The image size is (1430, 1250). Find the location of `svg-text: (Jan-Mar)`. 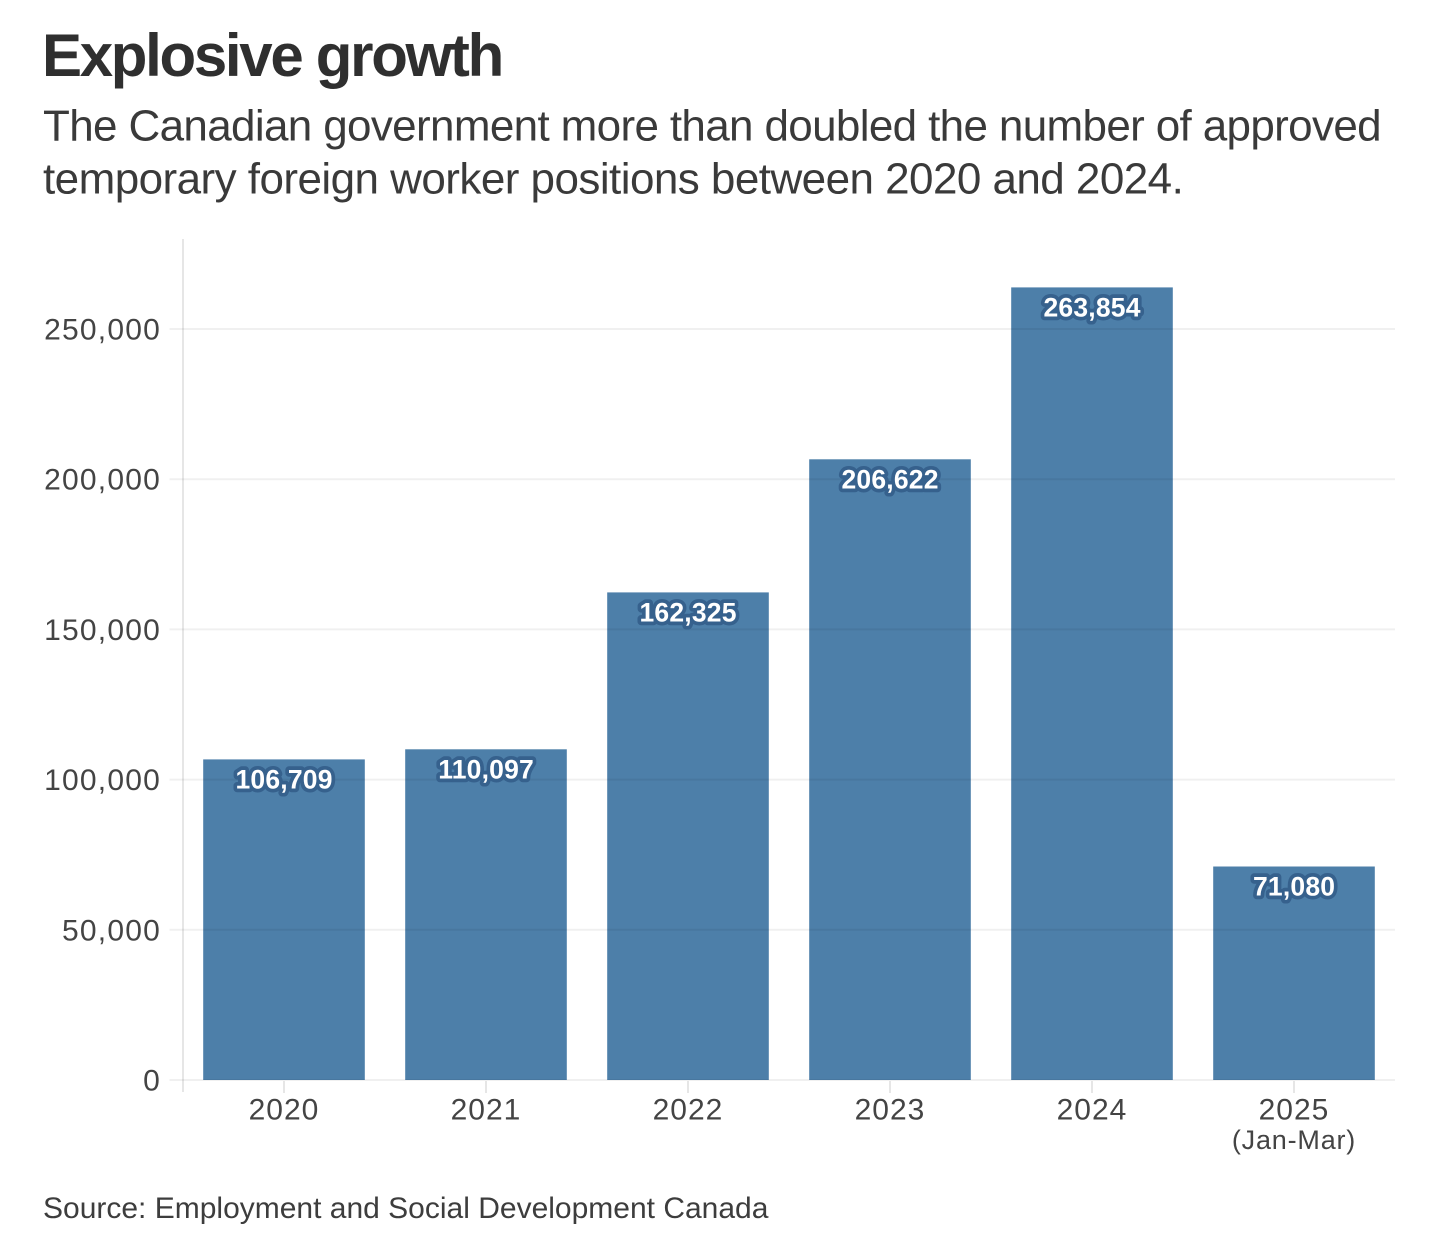

svg-text: (Jan-Mar) is located at coordinates (1294, 1140).